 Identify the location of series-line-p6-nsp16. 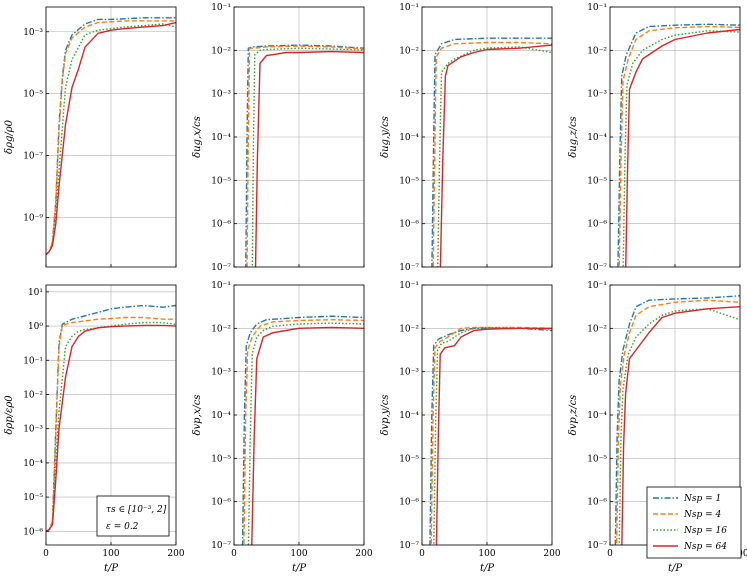
(305, 433).